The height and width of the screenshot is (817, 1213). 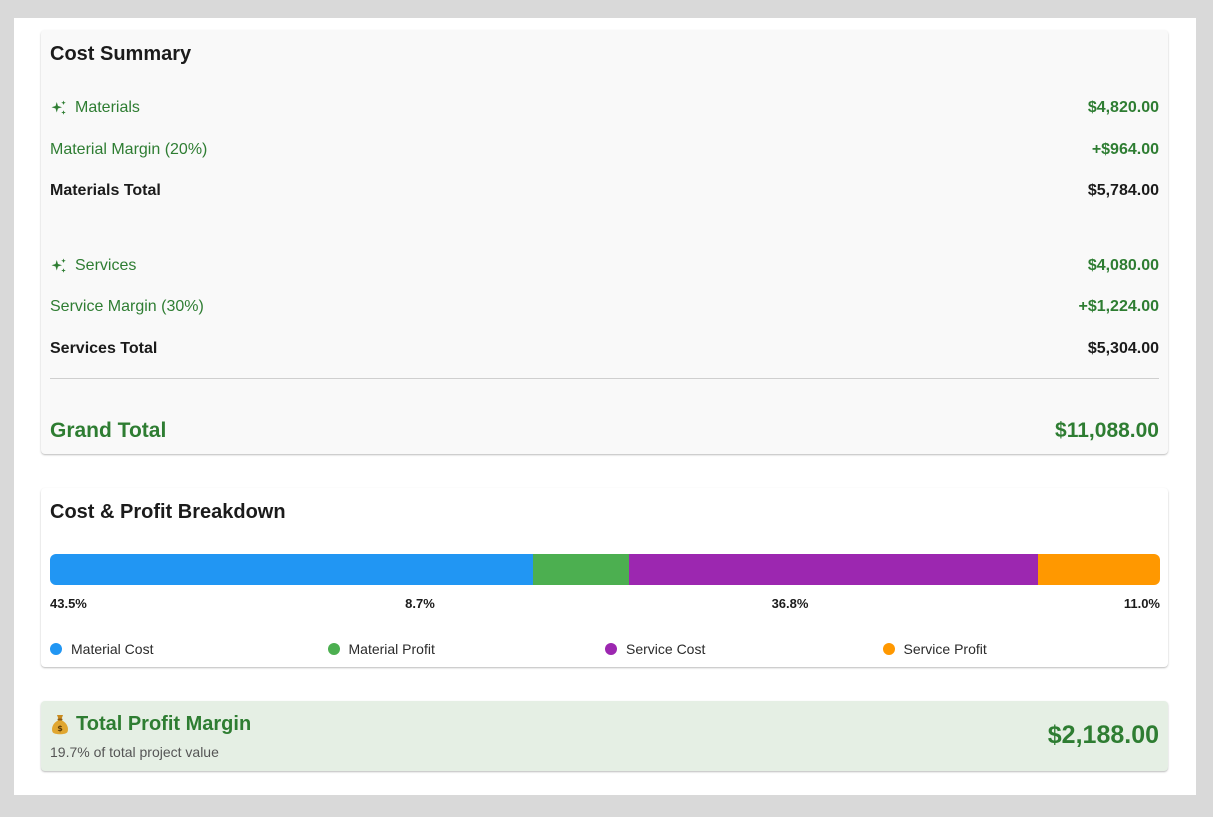 What do you see at coordinates (105, 190) in the screenshot?
I see `materials-total-label: Materials Total` at bounding box center [105, 190].